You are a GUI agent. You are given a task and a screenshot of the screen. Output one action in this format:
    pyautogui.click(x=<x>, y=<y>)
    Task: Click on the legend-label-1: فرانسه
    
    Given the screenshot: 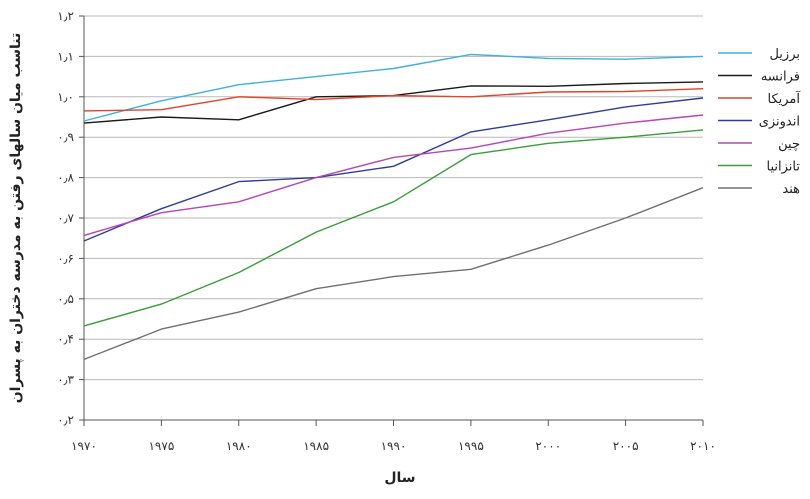 What is the action you would take?
    pyautogui.click(x=780, y=77)
    